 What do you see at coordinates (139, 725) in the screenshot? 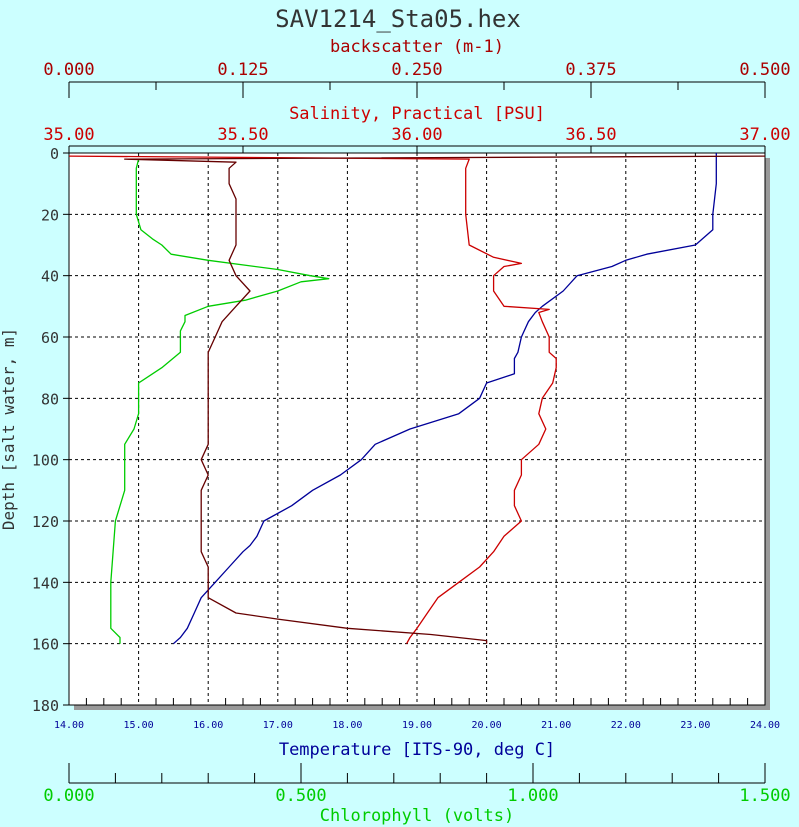
I see `temperature-tick-label: 15.00` at bounding box center [139, 725].